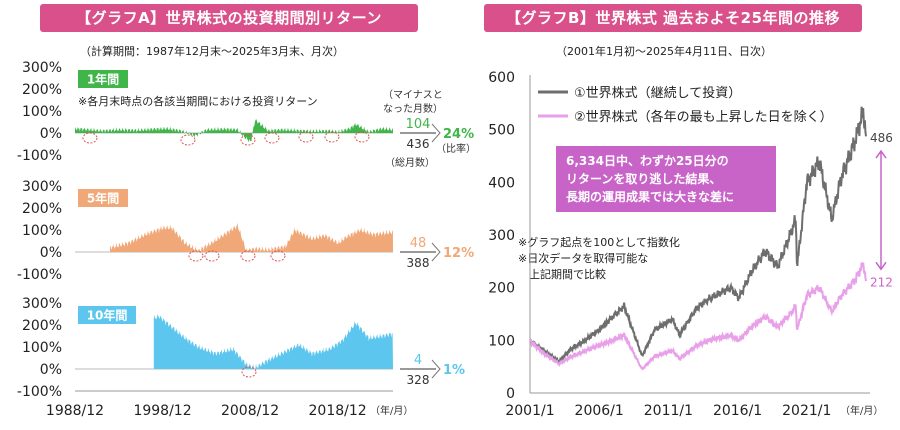  Describe the element at coordinates (75, 411) in the screenshot. I see `panel-a-x-tick: 1988/12` at that location.